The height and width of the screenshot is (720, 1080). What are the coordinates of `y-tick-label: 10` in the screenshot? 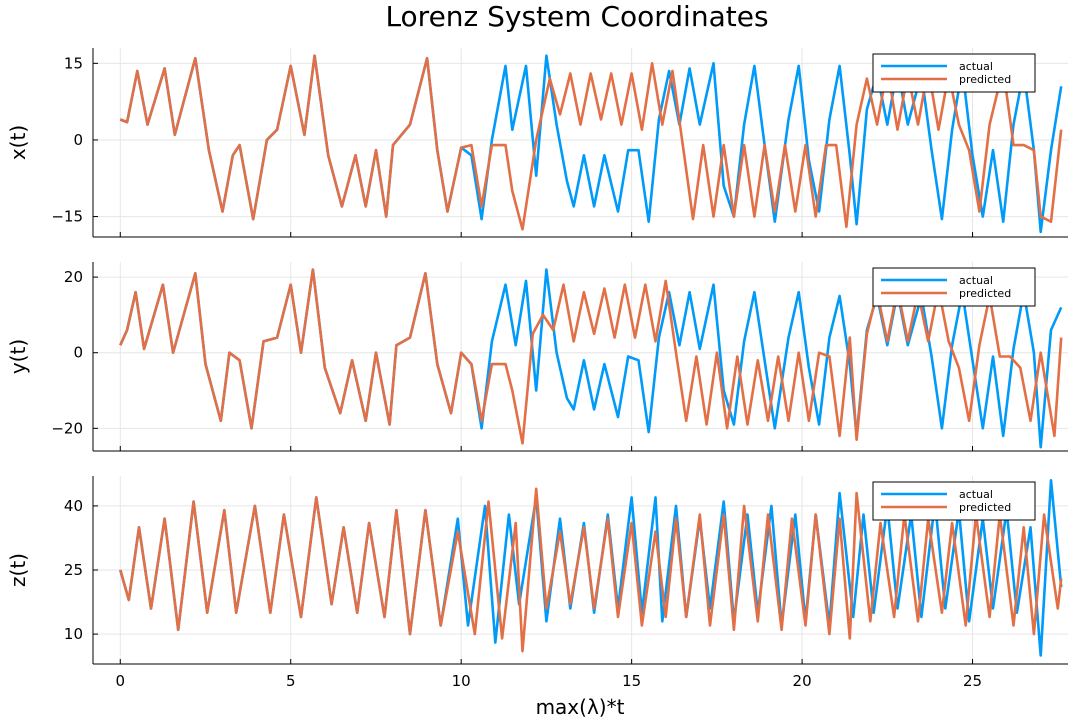 It's located at (73, 634).